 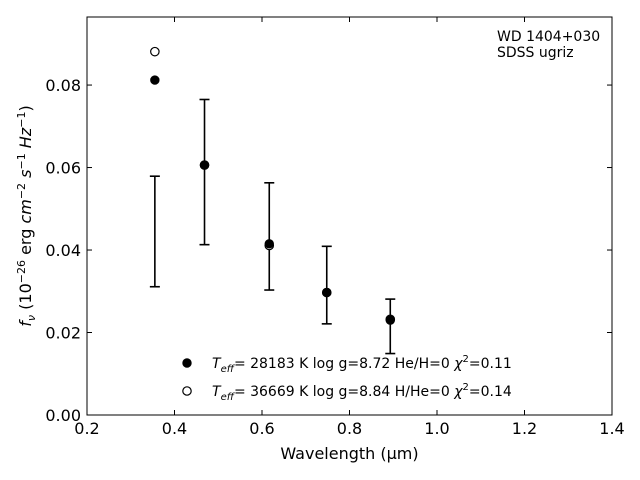 I want to click on annotation-survey: SDSS ugriz, so click(x=535, y=53).